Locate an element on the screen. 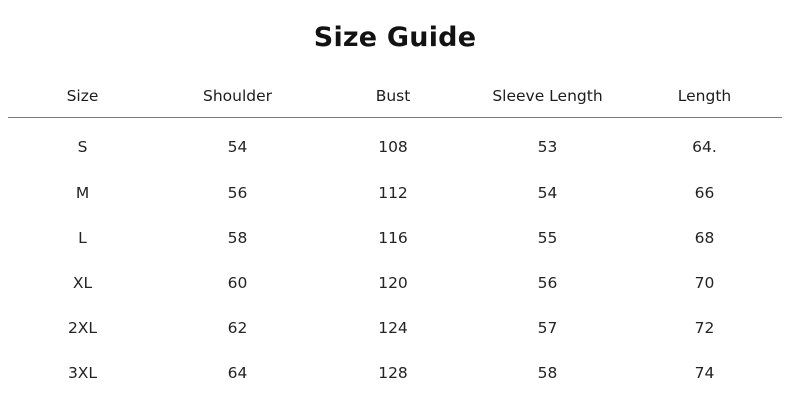 Image resolution: width=790 pixels, height=400 pixels. cell-length: 64. is located at coordinates (704, 147).